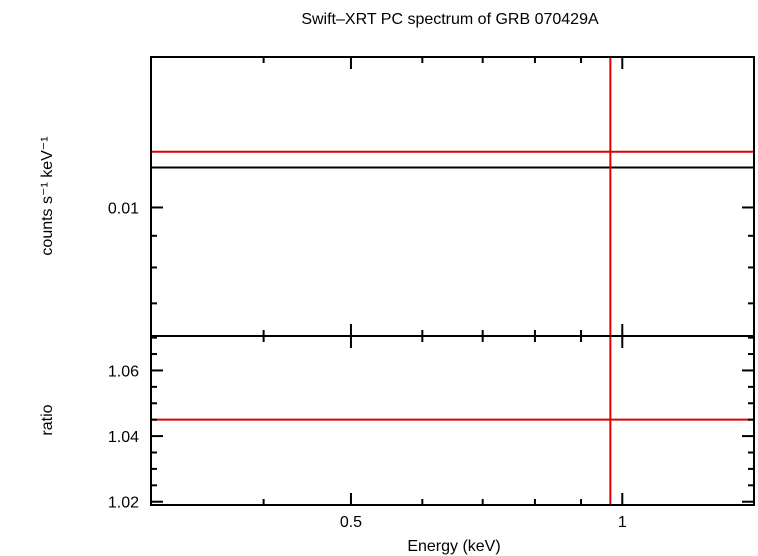 Image resolution: width=758 pixels, height=556 pixels. Describe the element at coordinates (123, 437) in the screenshot. I see `ratio-y-tick-label: 1.04` at that location.